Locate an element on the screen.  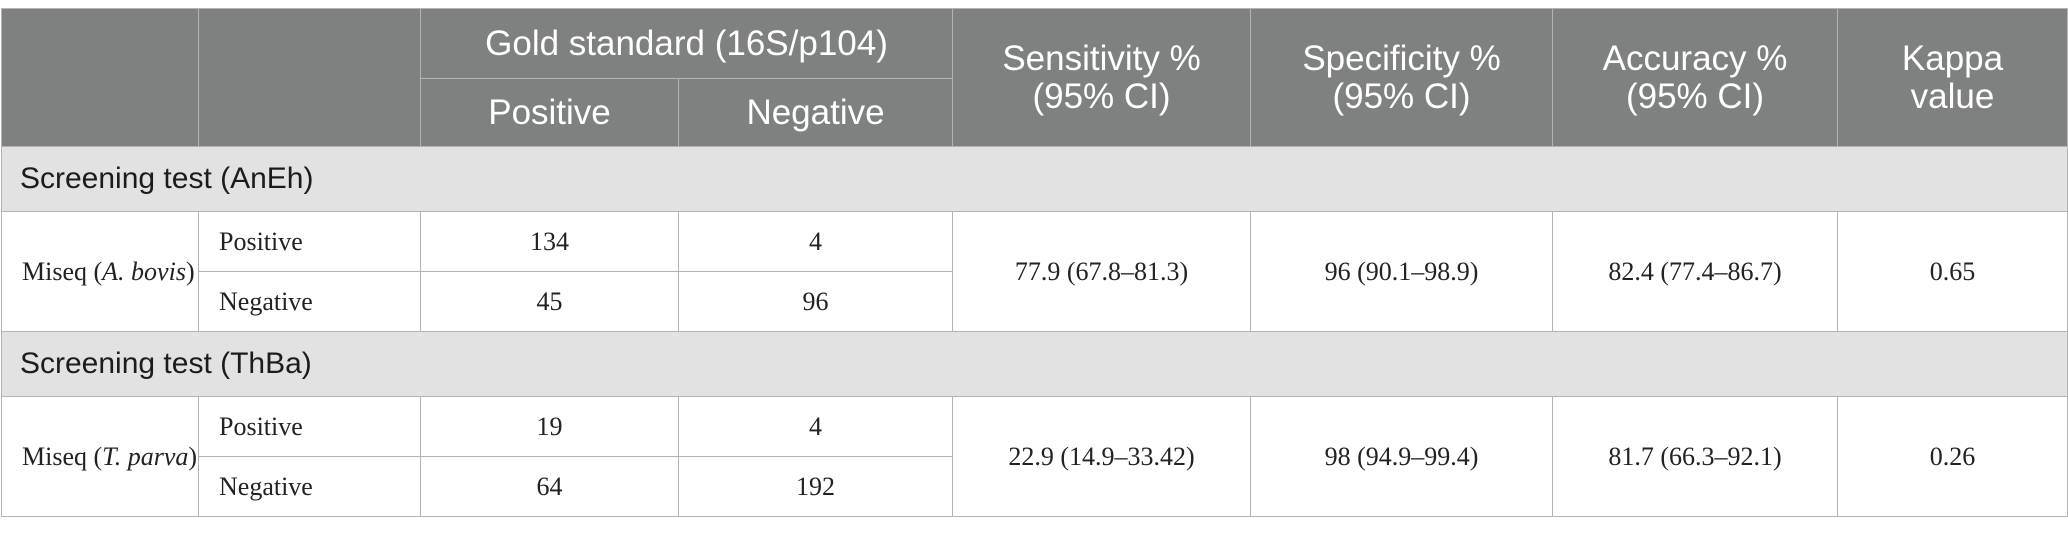
negative-header: Negative is located at coordinates (815, 112).